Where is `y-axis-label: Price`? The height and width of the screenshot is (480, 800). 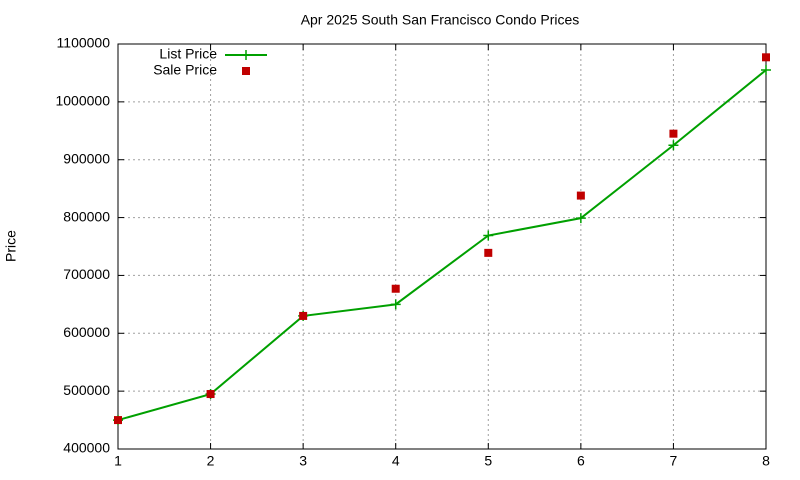
y-axis-label: Price is located at coordinates (11, 246).